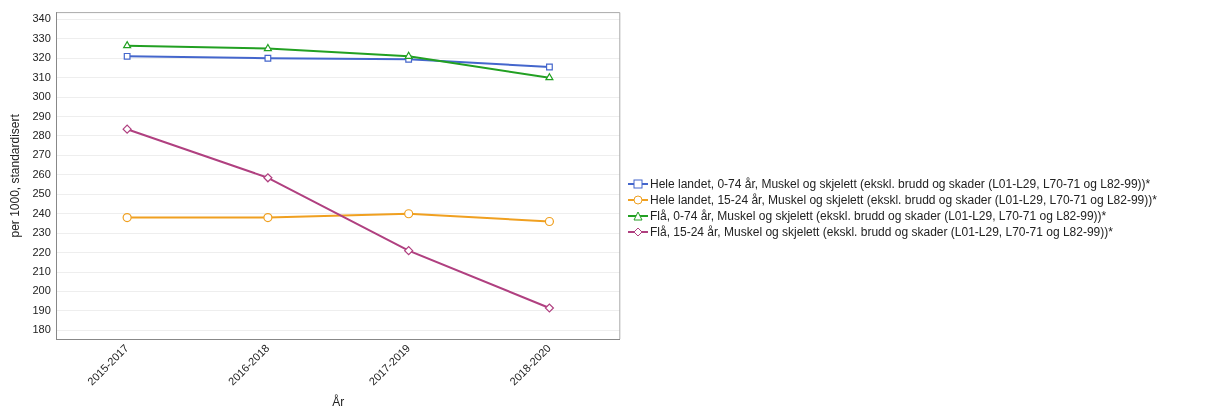 This screenshot has height=418, width=1210. Describe the element at coordinates (41, 18) in the screenshot. I see `y-tick-label: 340` at that location.